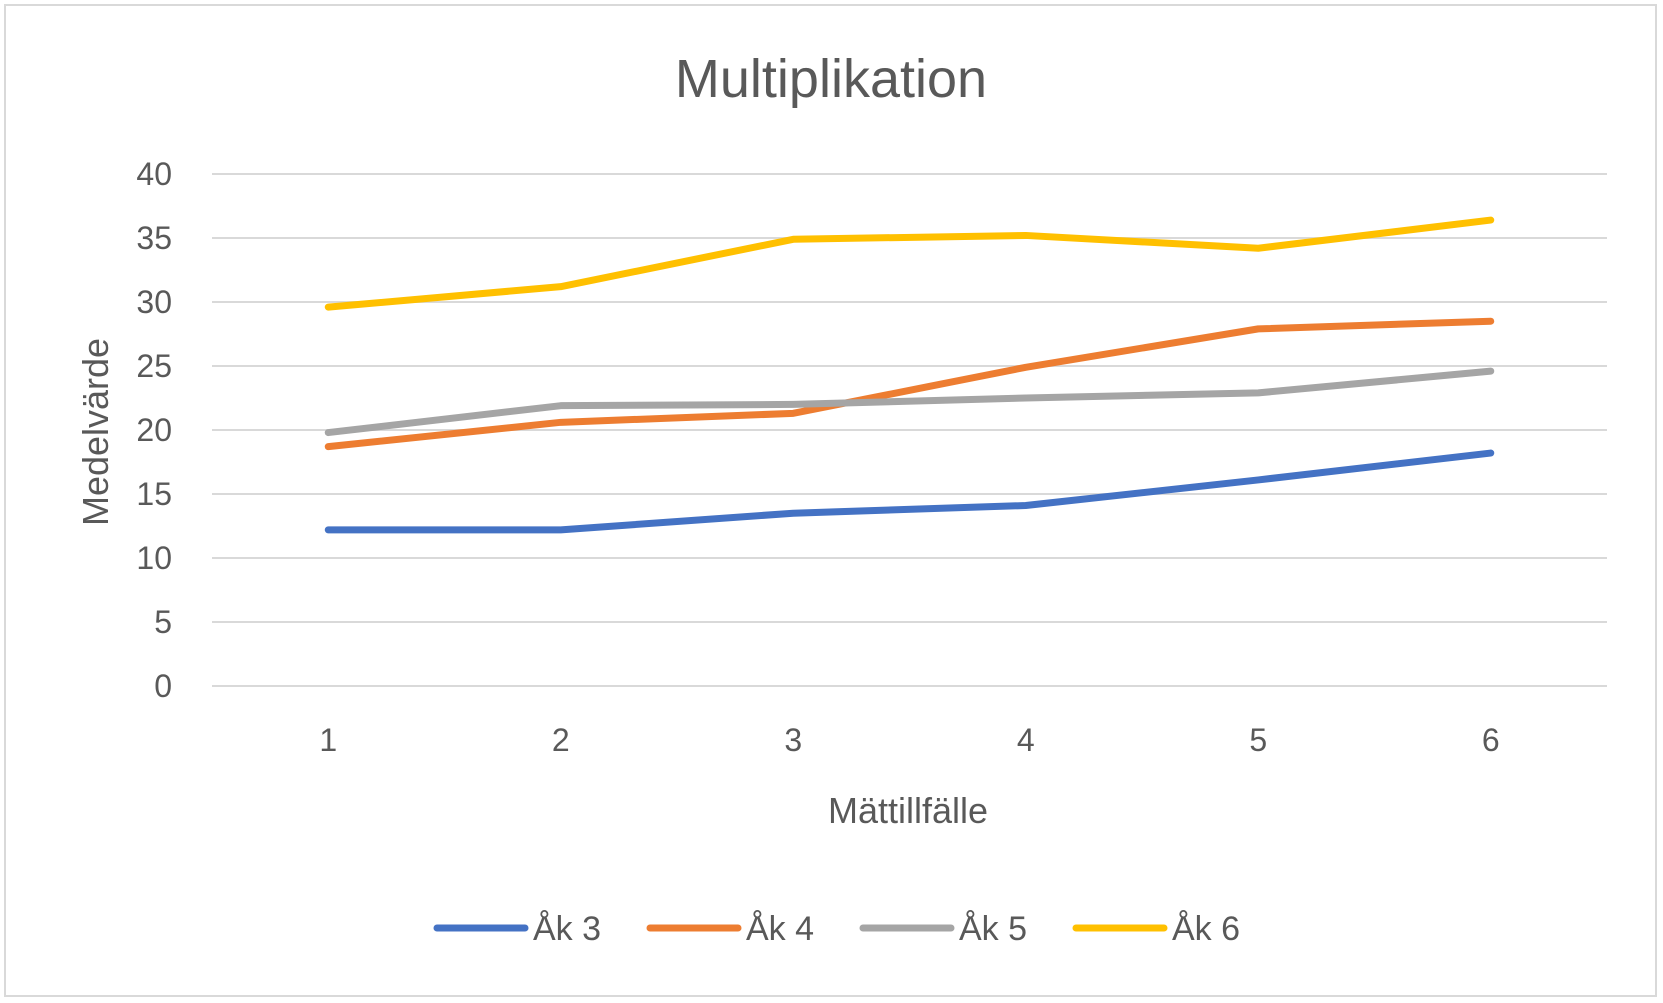 This screenshot has height=1003, width=1663. Describe the element at coordinates (993, 929) in the screenshot. I see `legend-label: Åk 5` at that location.